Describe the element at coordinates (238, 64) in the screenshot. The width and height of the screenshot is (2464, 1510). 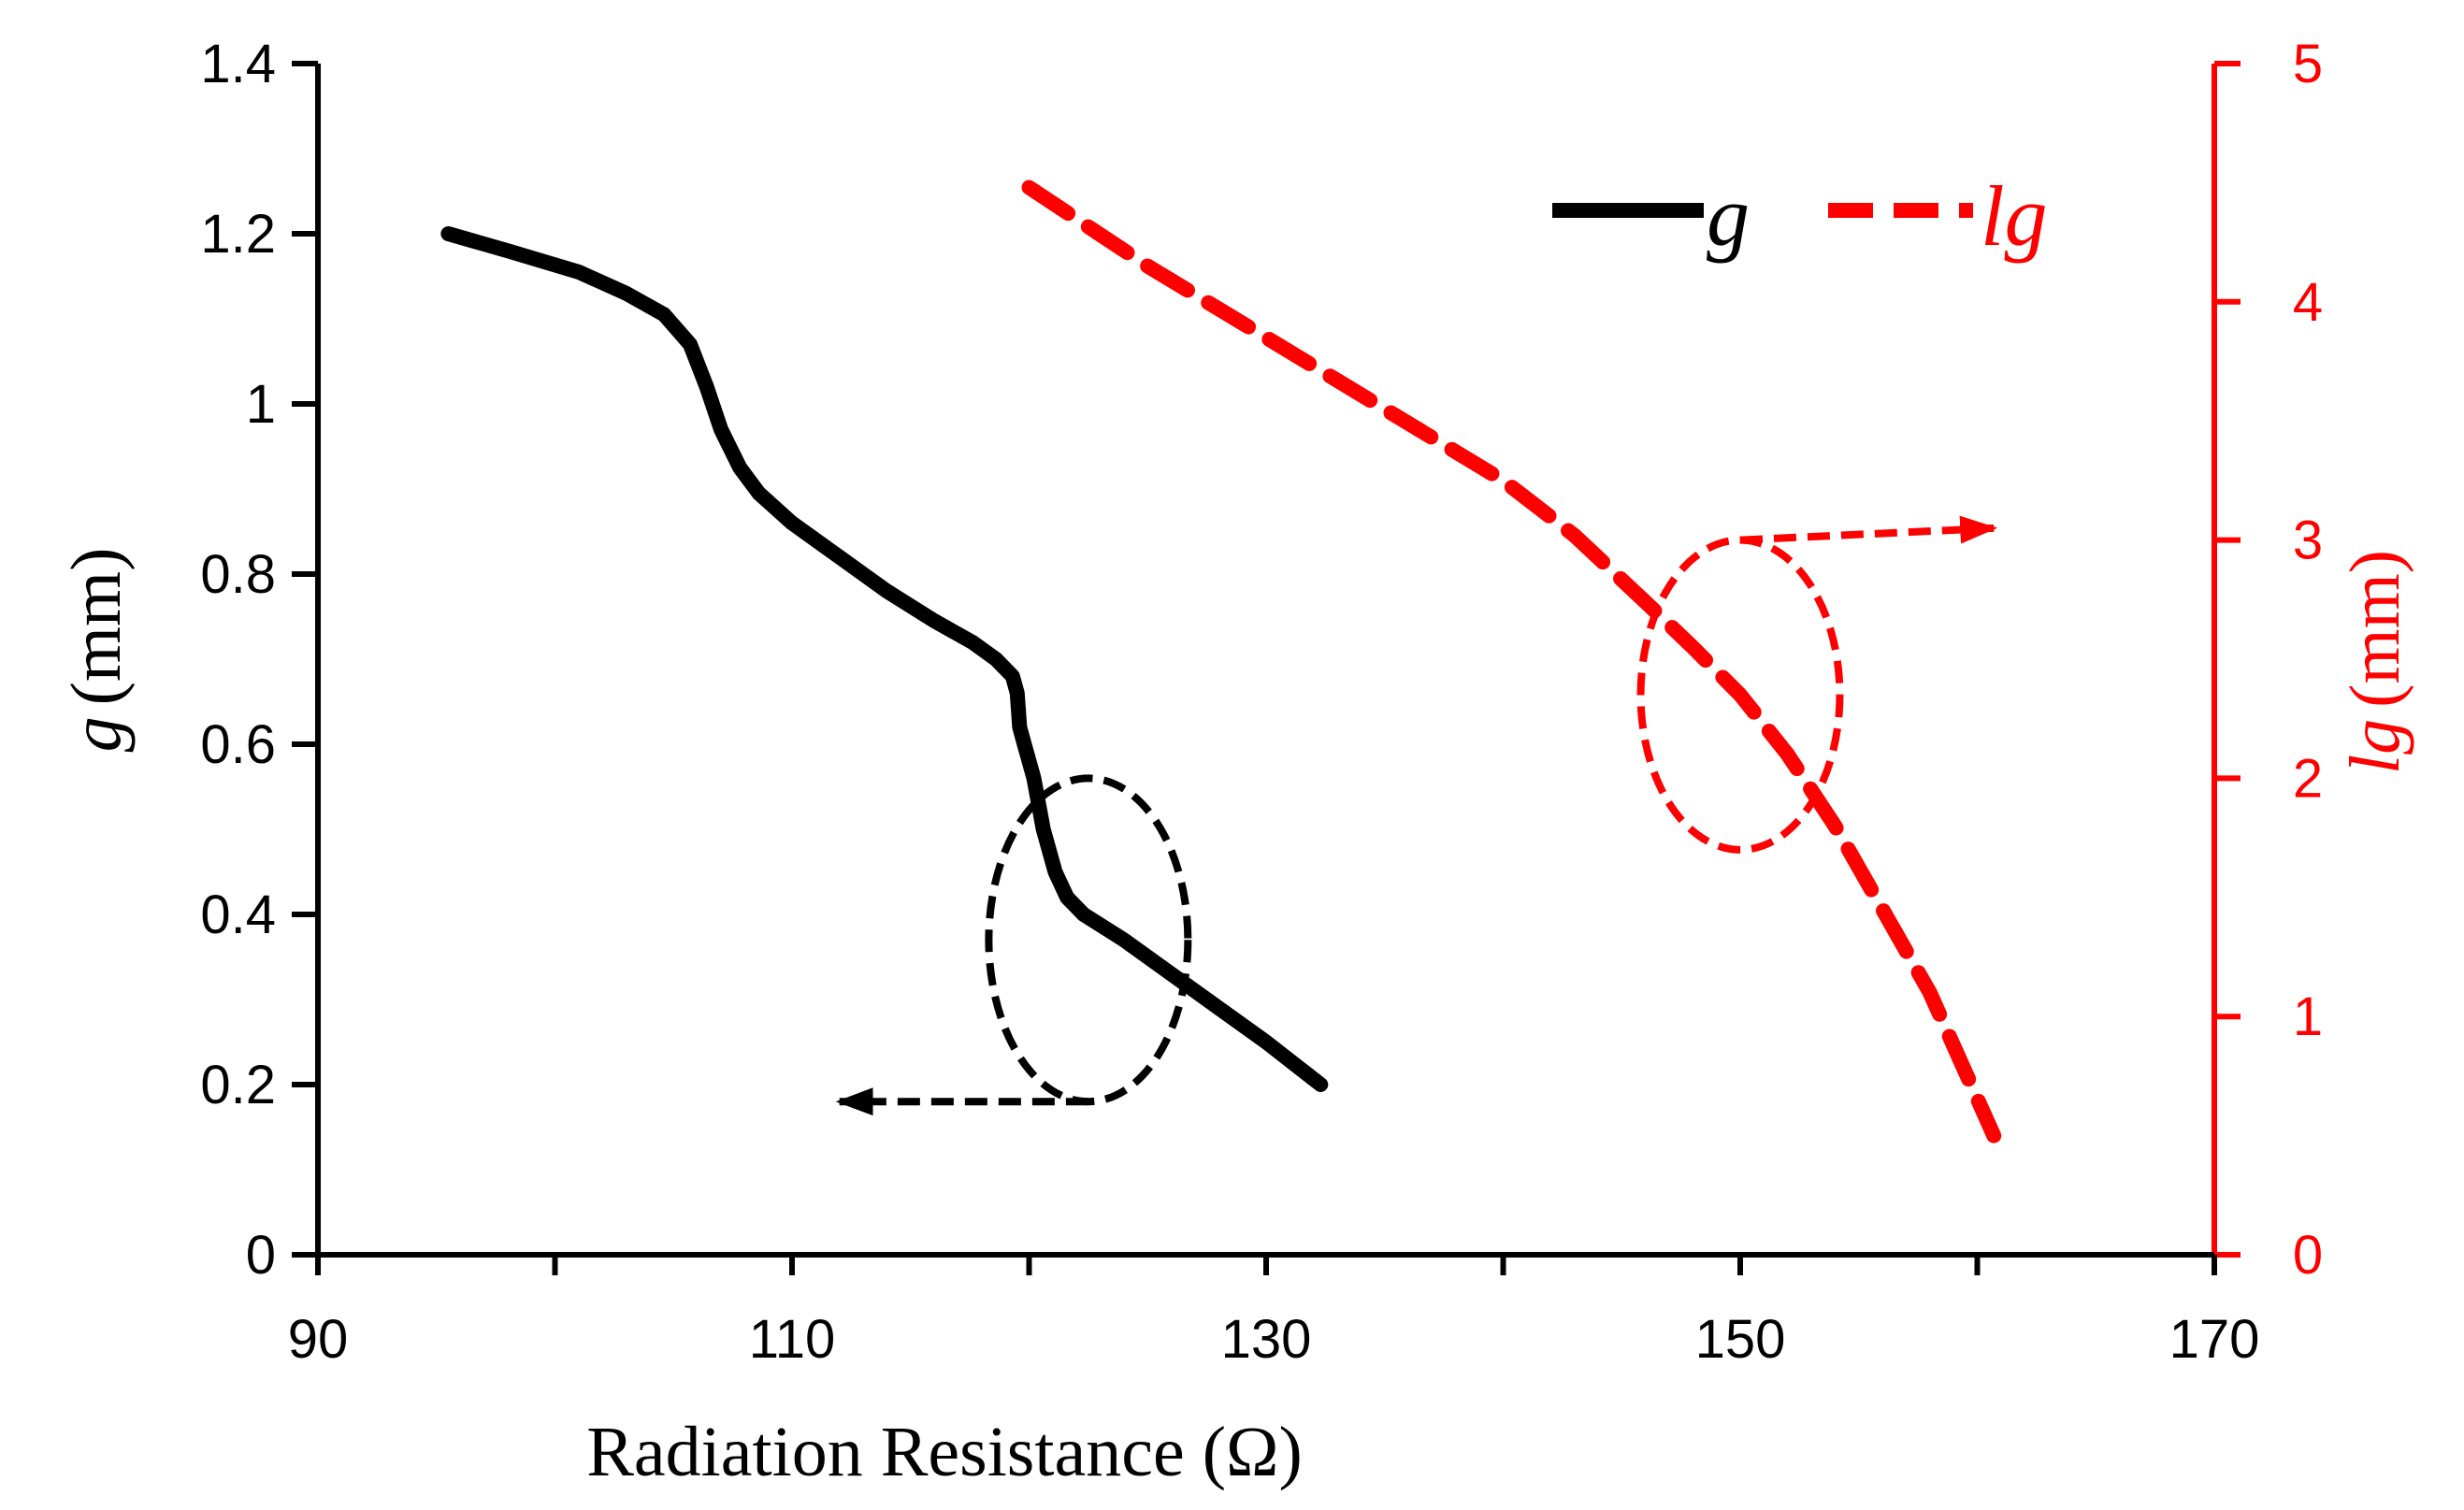
I see `left-y-tick-label: 1.4` at that location.